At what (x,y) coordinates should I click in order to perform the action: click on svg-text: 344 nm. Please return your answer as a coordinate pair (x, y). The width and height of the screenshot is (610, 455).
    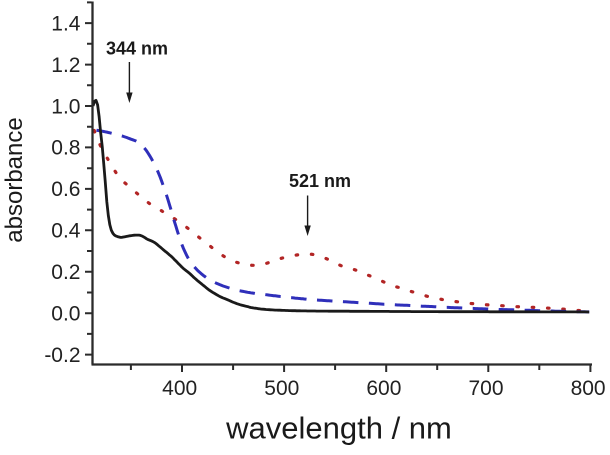
    Looking at the image, I should click on (137, 49).